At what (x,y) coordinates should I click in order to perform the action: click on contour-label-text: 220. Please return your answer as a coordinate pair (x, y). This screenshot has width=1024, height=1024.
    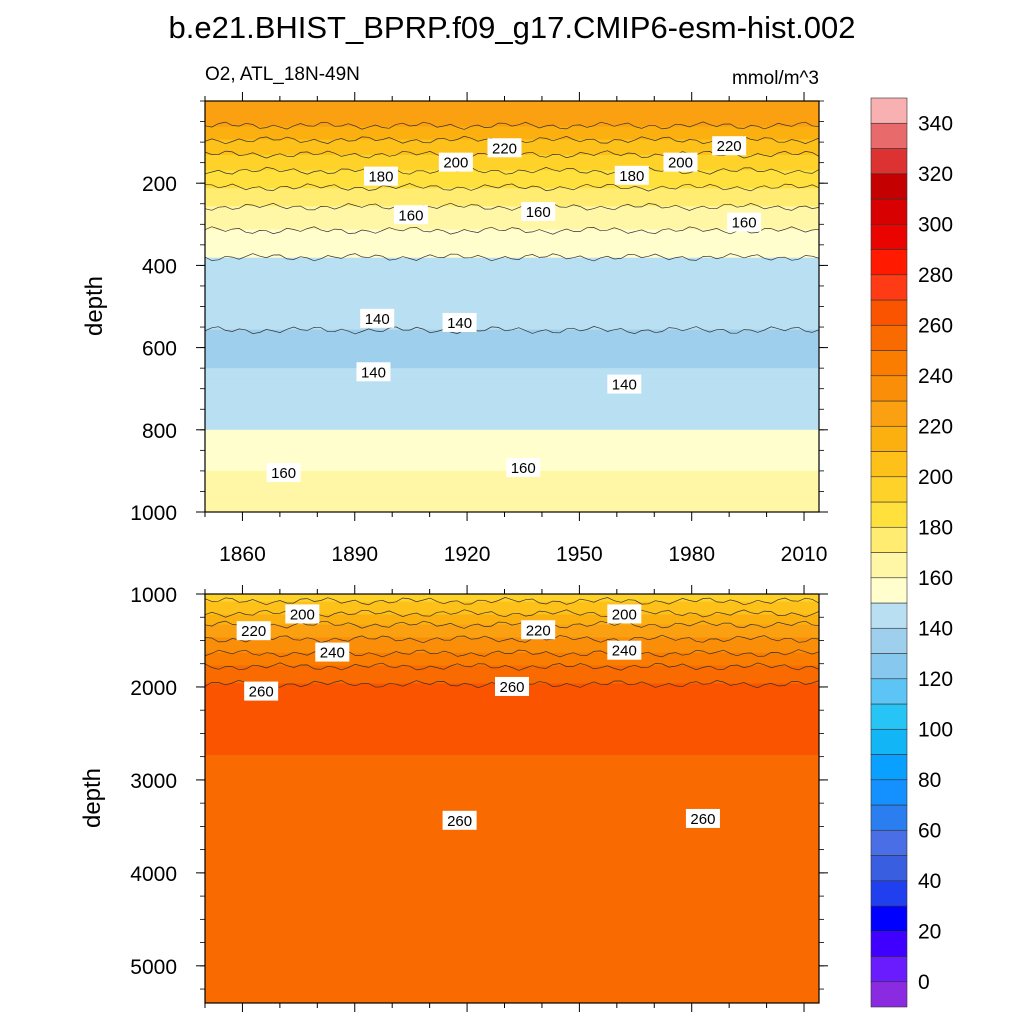
    Looking at the image, I should click on (729, 146).